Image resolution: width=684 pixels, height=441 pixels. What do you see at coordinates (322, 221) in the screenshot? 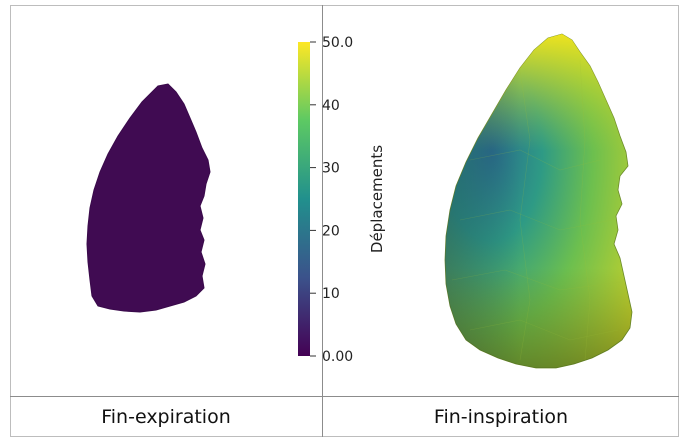
I see `panel-divider-vertical` at bounding box center [322, 221].